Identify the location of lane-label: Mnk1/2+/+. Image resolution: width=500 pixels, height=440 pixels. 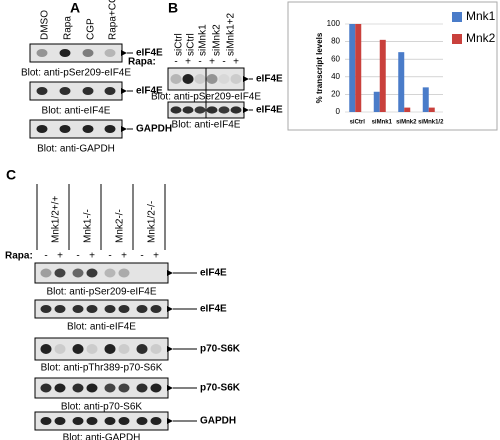
(56, 219).